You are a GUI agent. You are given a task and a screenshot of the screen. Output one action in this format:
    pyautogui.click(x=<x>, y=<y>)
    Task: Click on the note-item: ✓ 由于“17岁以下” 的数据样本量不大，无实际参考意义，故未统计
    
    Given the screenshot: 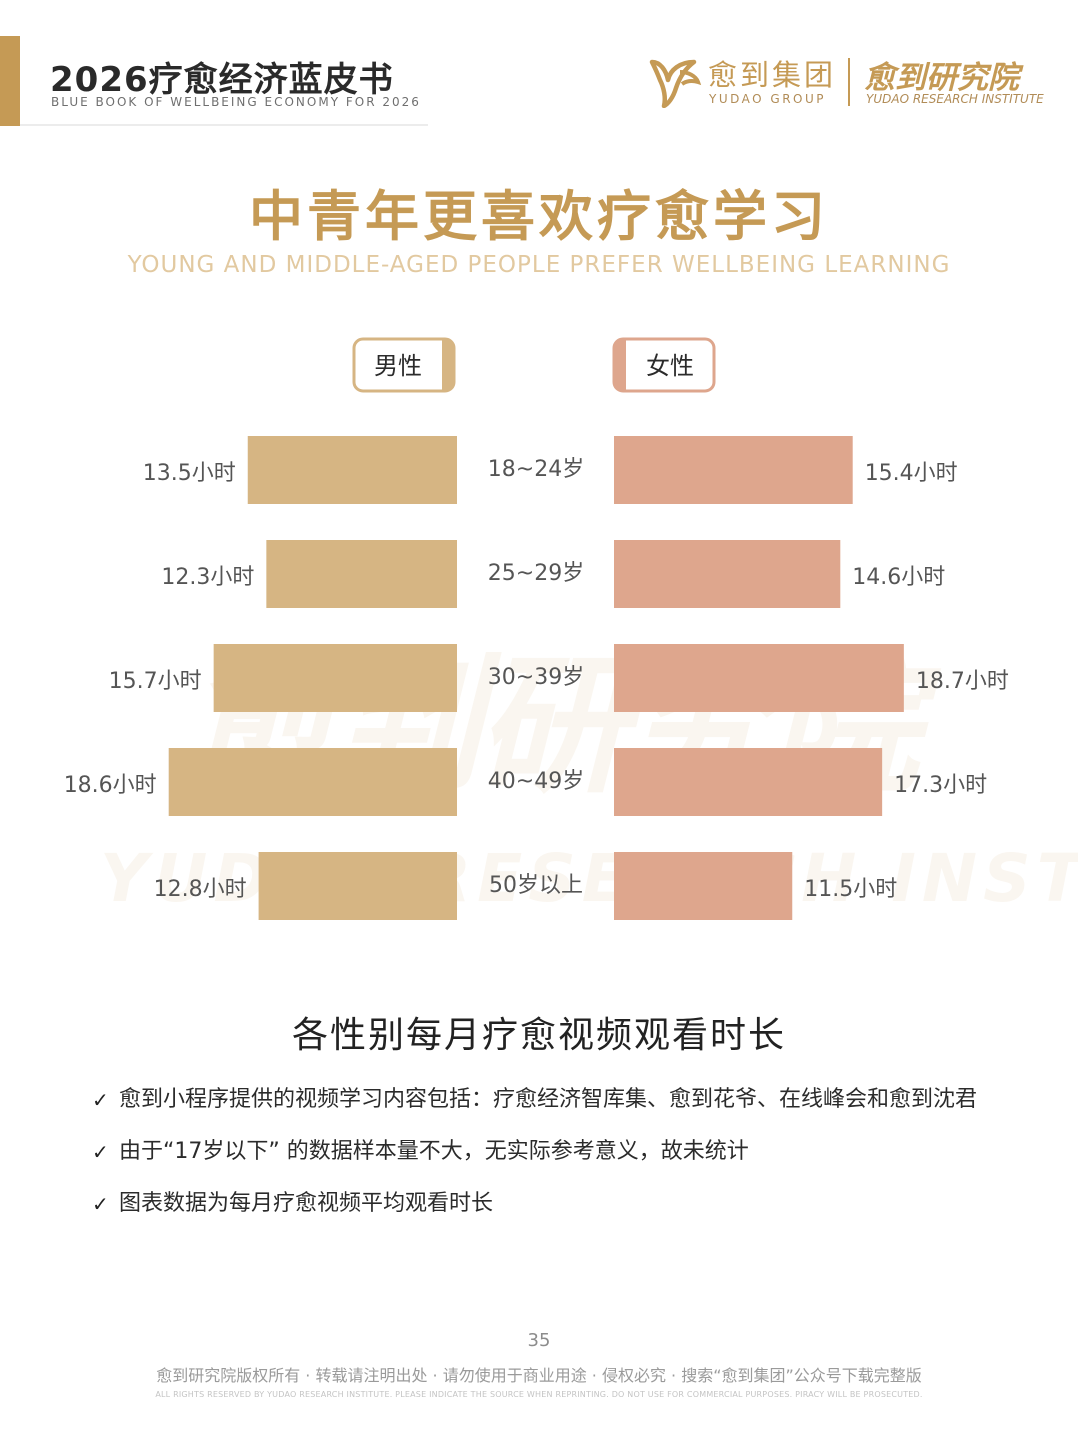 What is the action you would take?
    pyautogui.click(x=542, y=1152)
    